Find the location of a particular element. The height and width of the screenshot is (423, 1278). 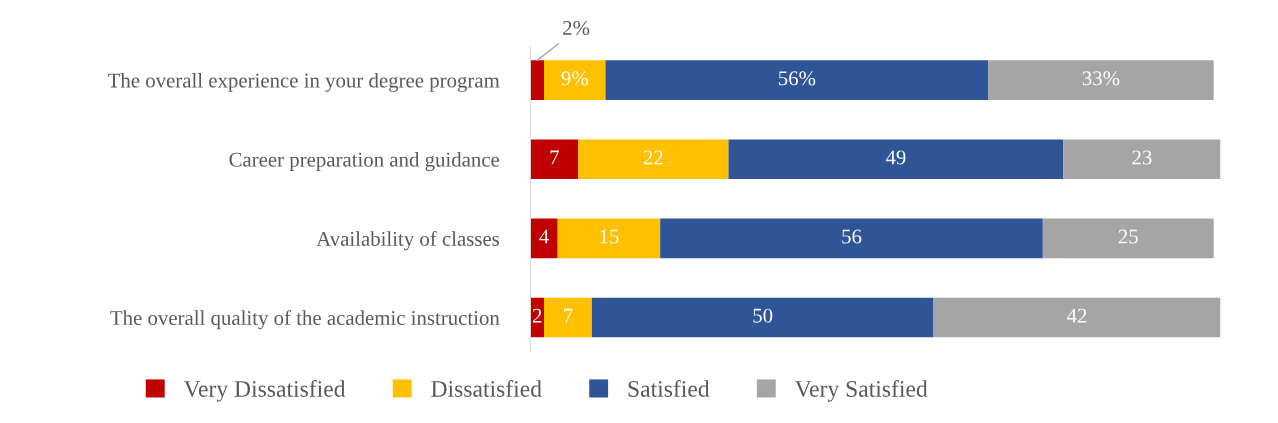

data-label: 25 is located at coordinates (1128, 236).